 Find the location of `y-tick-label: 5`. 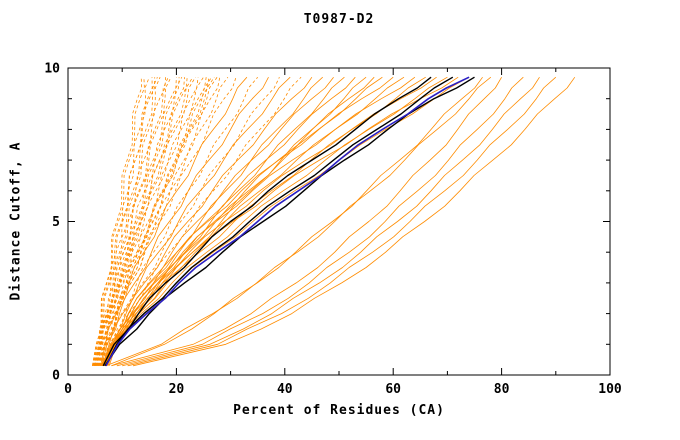

y-tick-label: 5 is located at coordinates (56, 222).